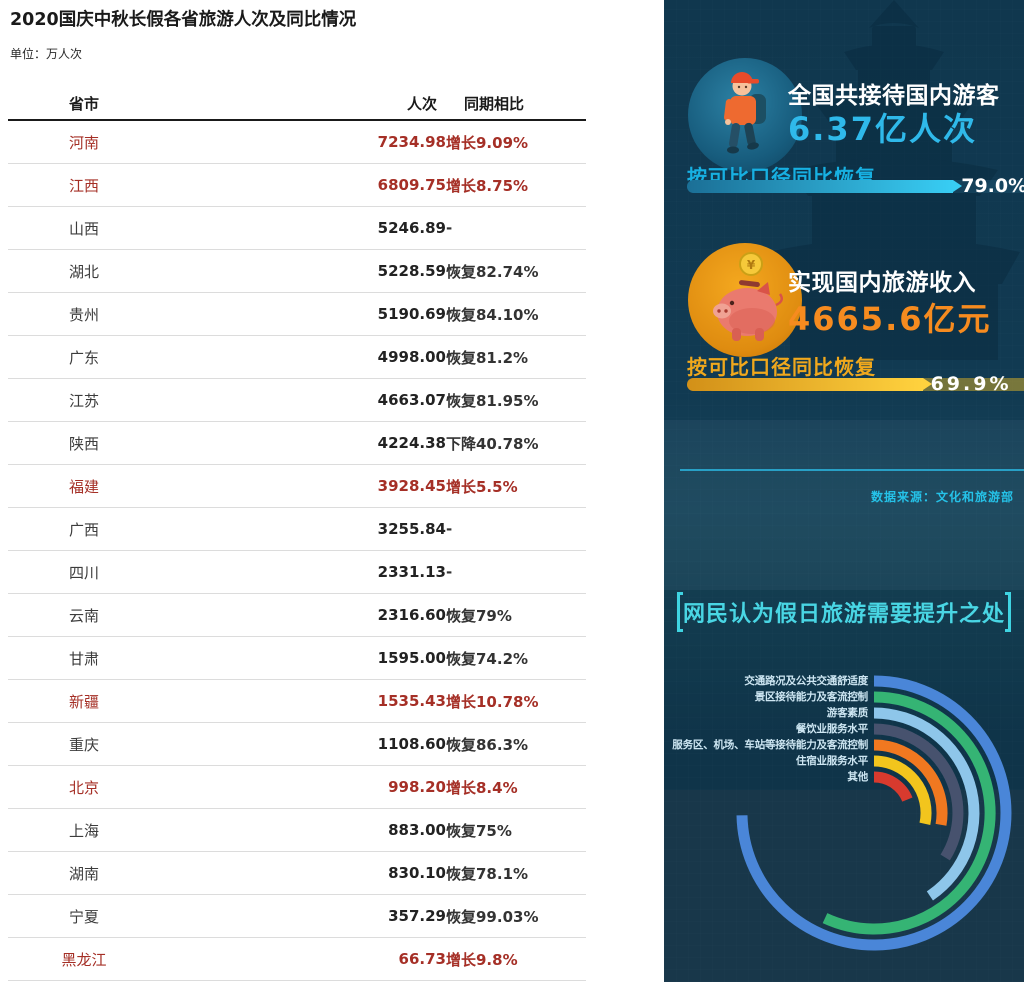 The image size is (1024, 982). I want to click on background-photo-band, so click(844, 505).